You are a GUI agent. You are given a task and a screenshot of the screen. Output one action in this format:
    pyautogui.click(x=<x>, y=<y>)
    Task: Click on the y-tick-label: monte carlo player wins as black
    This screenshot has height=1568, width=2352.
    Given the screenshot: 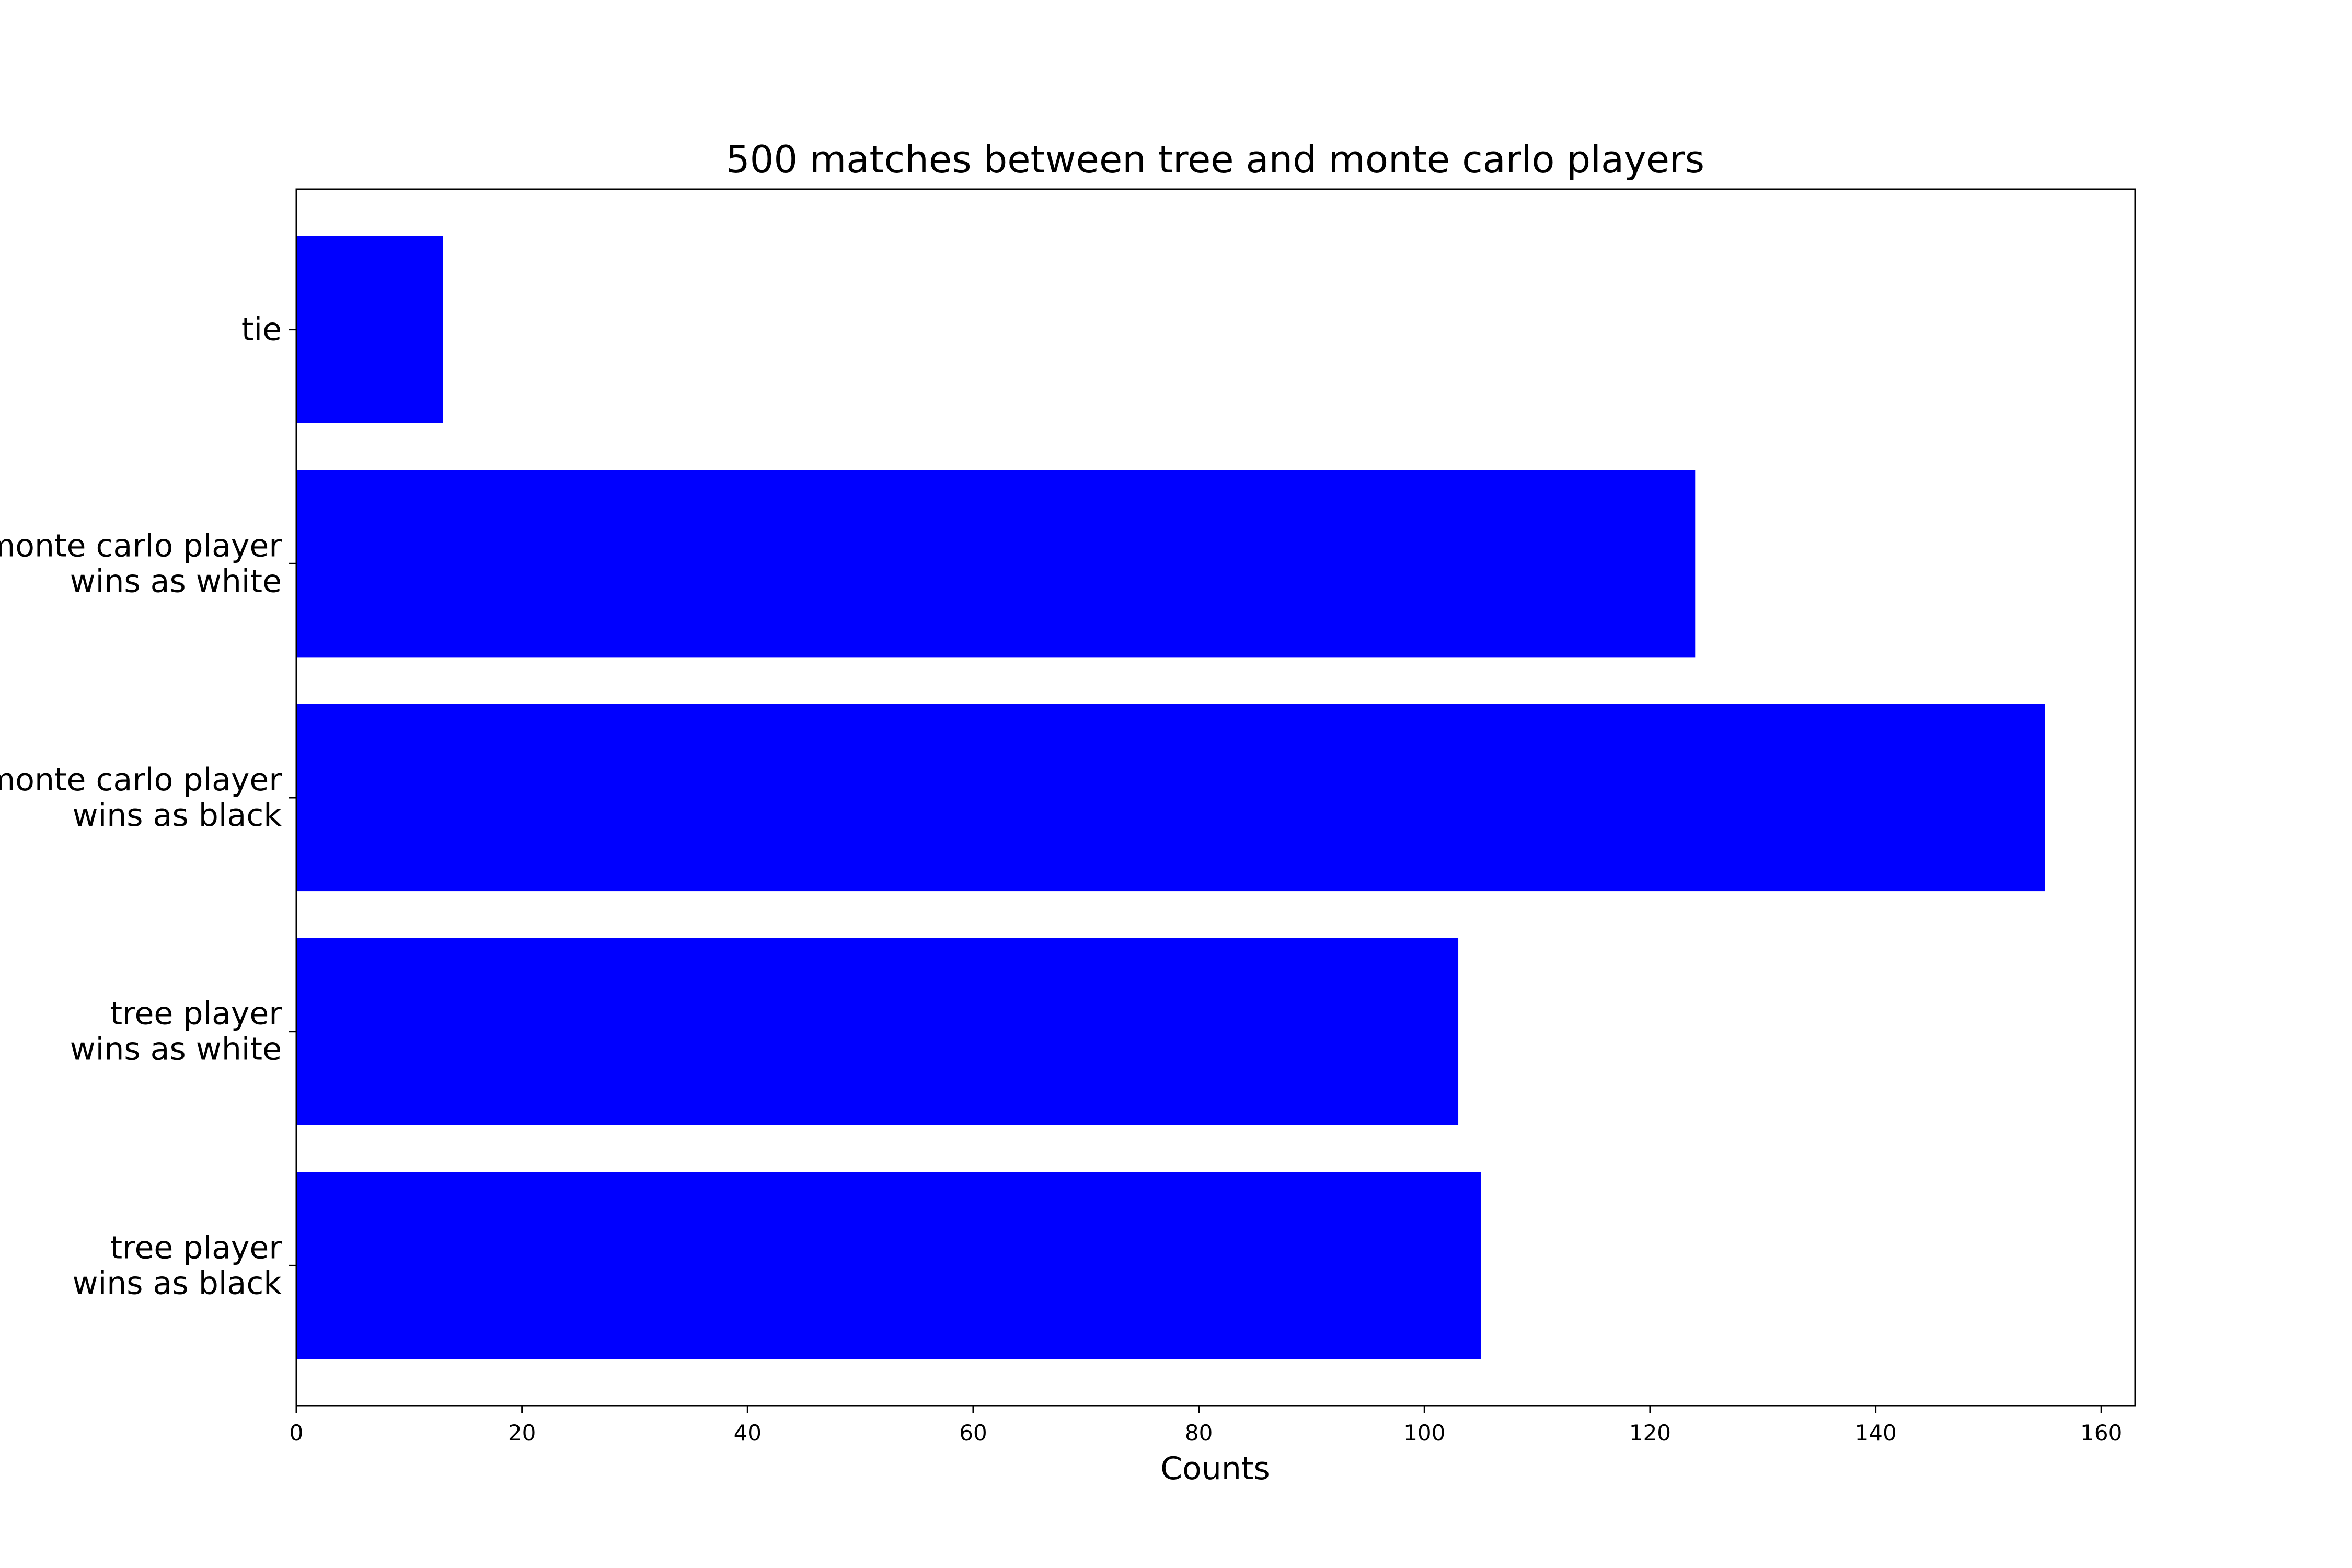 What is the action you would take?
    pyautogui.click(x=141, y=798)
    